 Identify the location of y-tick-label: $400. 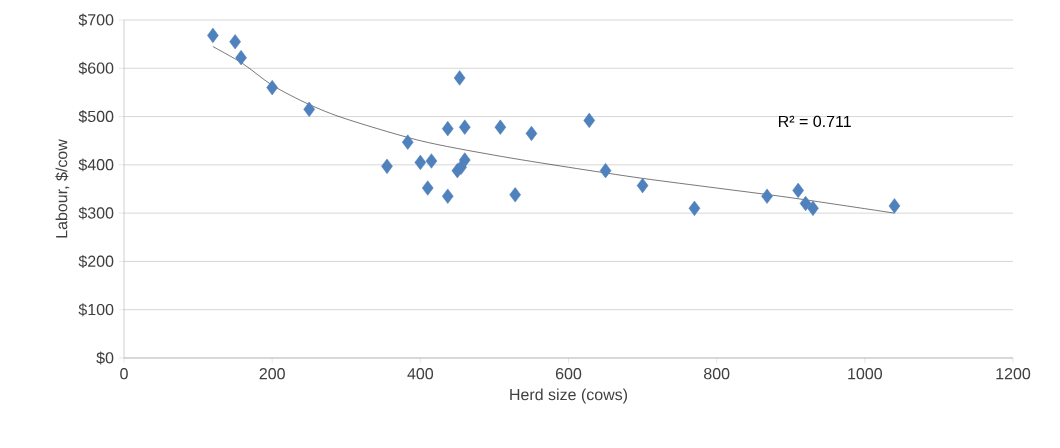
(96, 165).